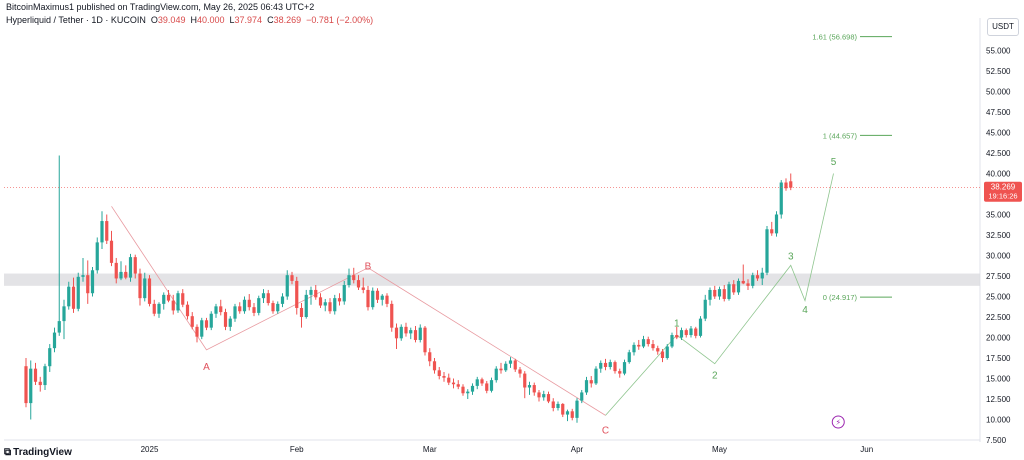 The height and width of the screenshot is (460, 1024). What do you see at coordinates (38, 452) in the screenshot?
I see `tradingview-logo: ⧉ TradingView` at bounding box center [38, 452].